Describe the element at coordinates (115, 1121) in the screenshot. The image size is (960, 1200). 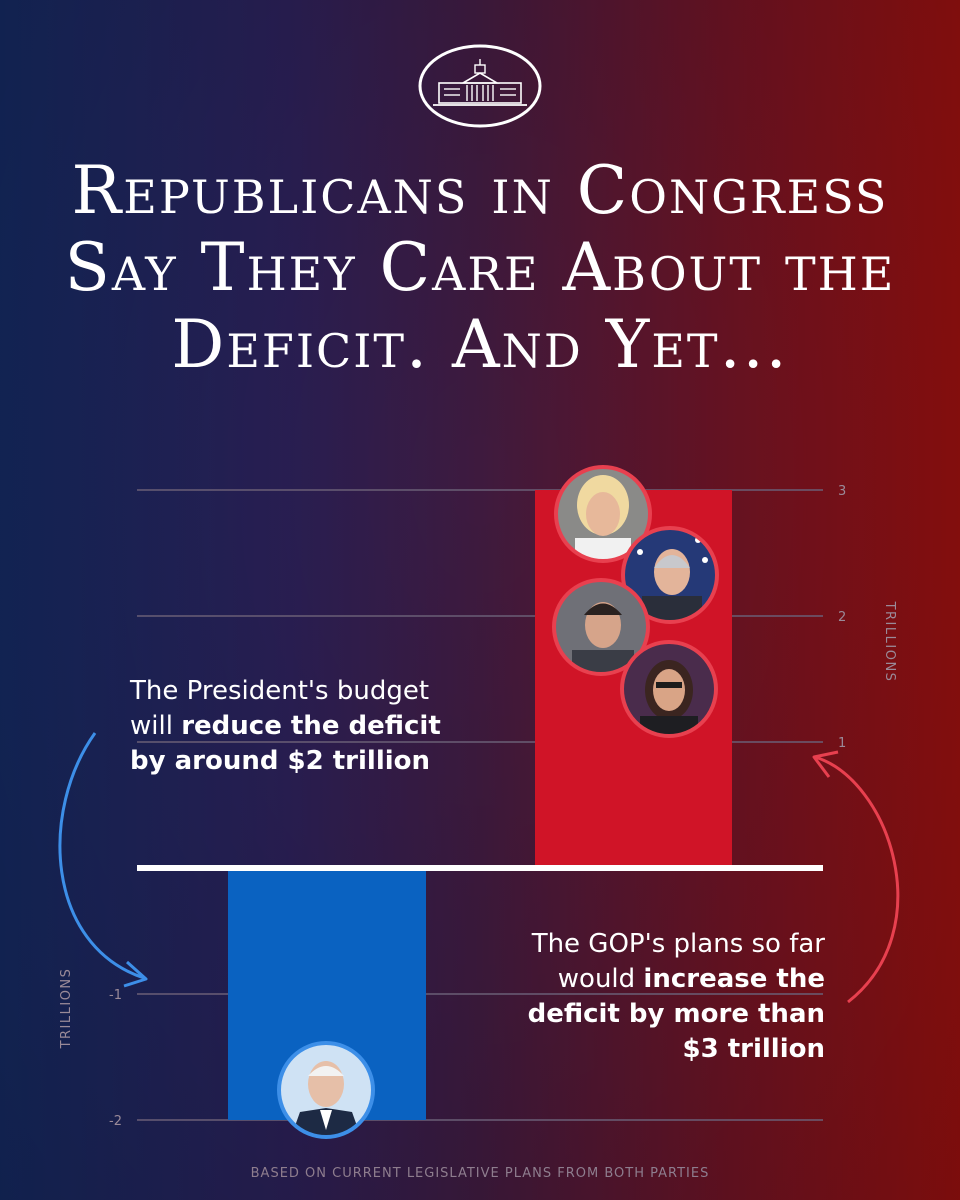
I see `y-tick-label: -2` at that location.